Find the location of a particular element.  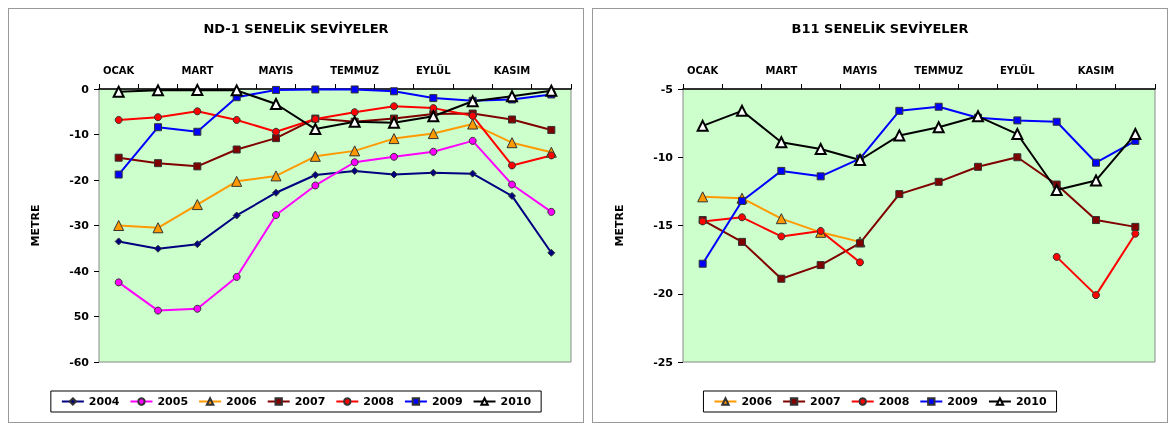

y-tick-label: -60 is located at coordinates (79, 362).